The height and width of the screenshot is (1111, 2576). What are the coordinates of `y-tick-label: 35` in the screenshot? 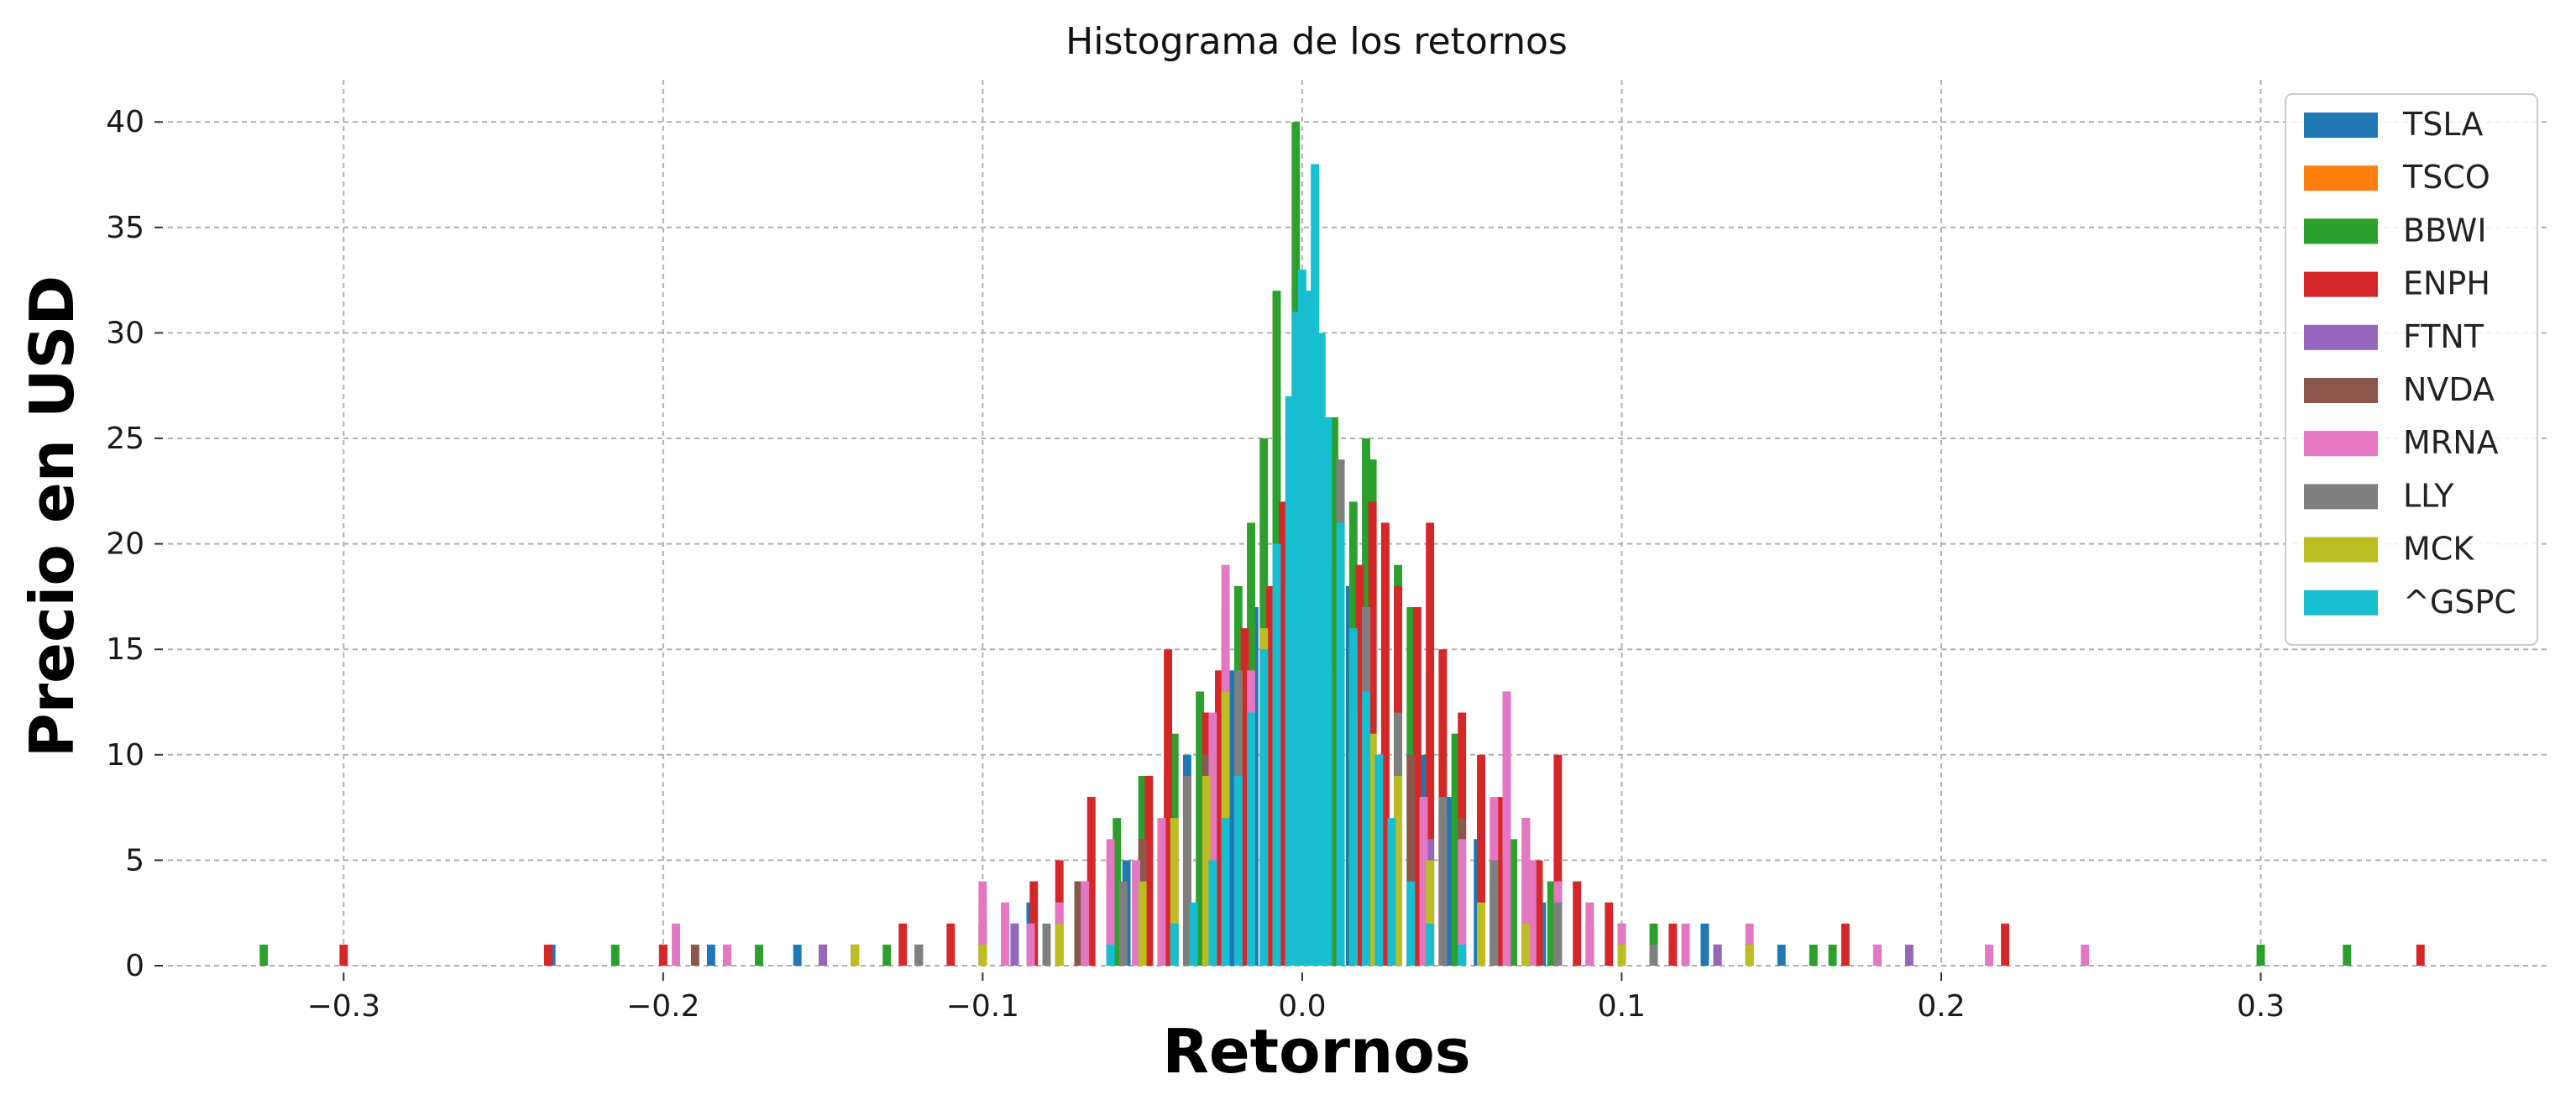 It's located at (125, 228).